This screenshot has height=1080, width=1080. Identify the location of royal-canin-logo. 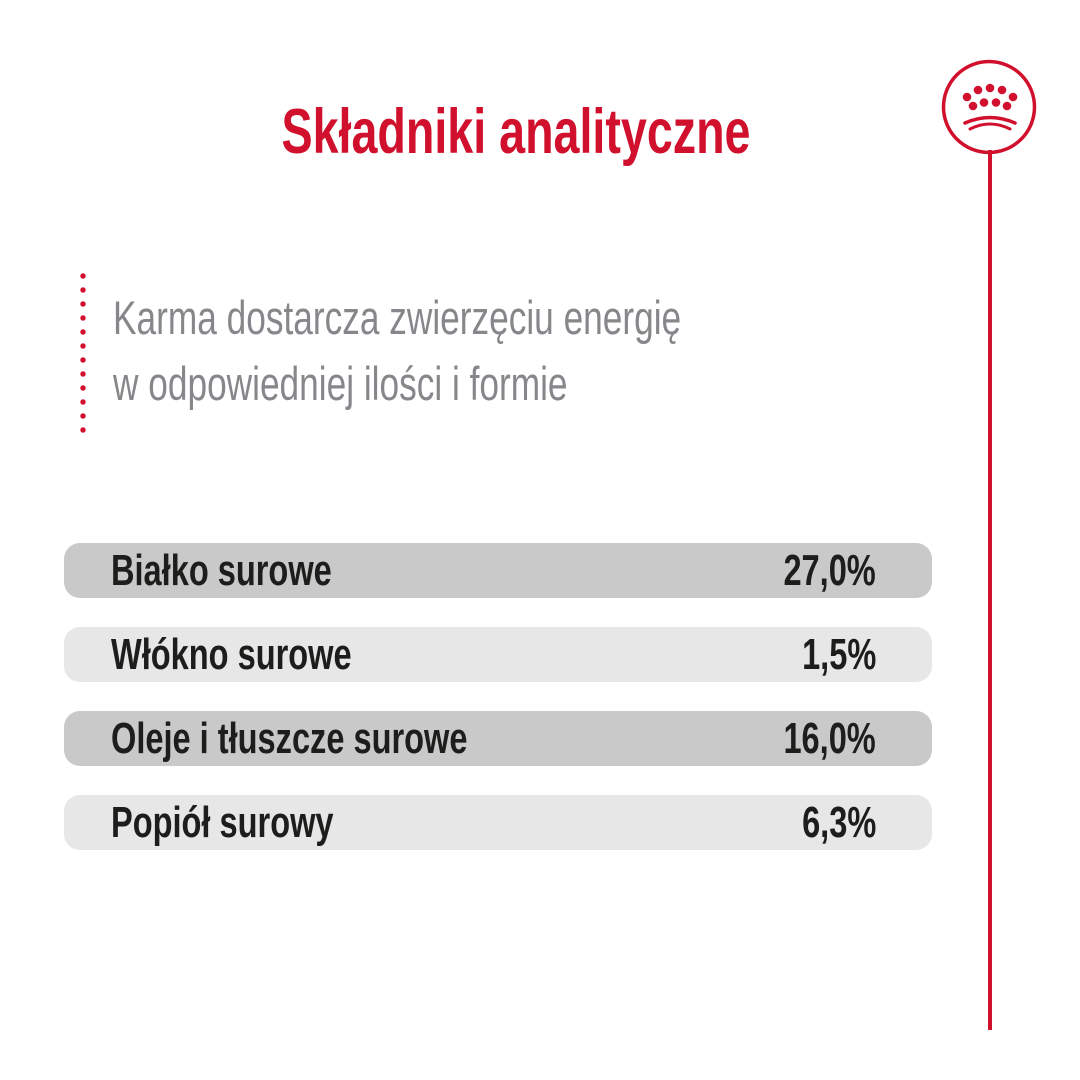
(989, 107).